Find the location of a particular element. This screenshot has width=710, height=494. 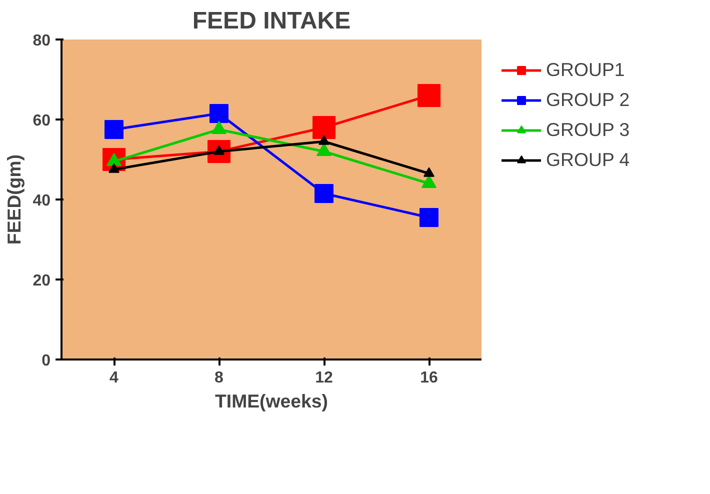

y-axis-title: FEED(gm) is located at coordinates (14, 199).